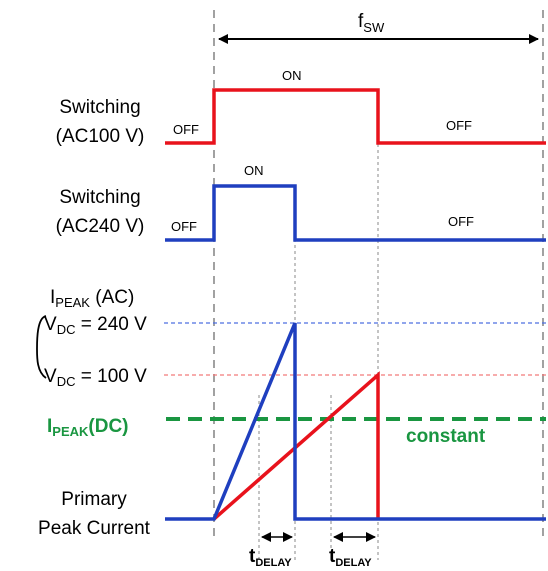 The width and height of the screenshot is (548, 571). What do you see at coordinates (184, 226) in the screenshot?
I see `row2-off-left: OFF` at bounding box center [184, 226].